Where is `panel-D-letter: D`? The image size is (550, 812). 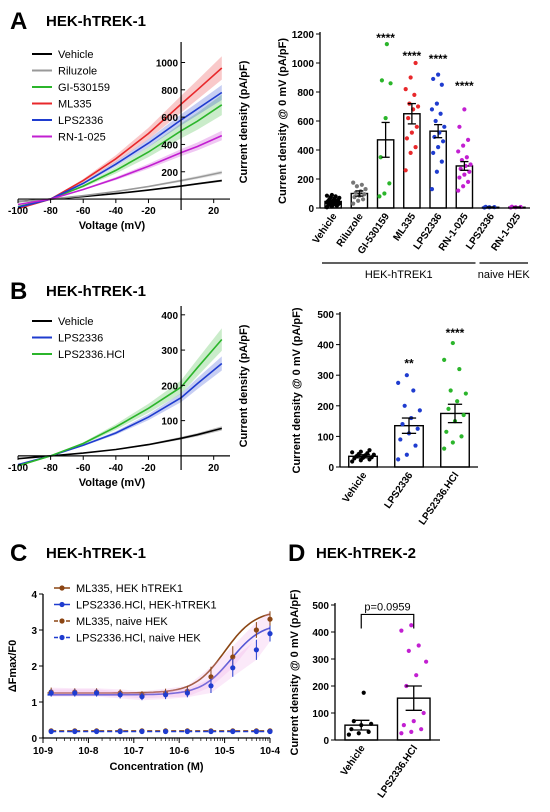 panel-D-letter: D is located at coordinates (296, 553).